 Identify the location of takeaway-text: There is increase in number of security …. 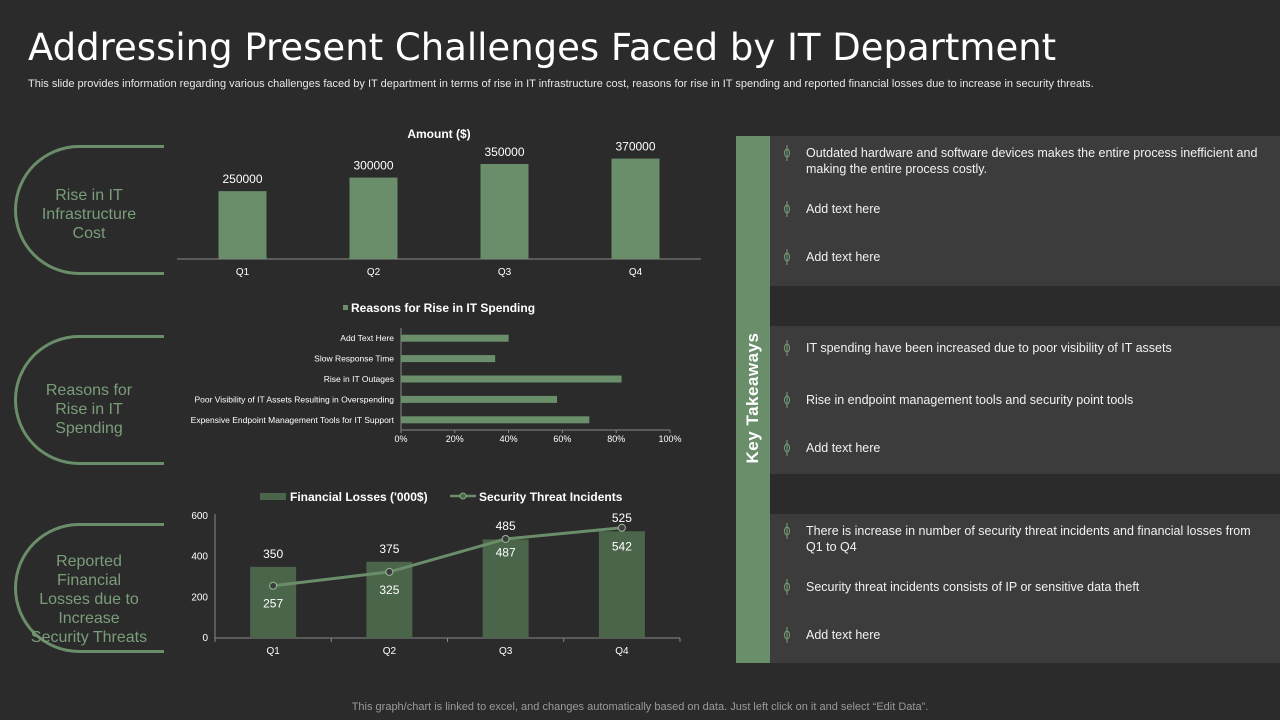
(1028, 539).